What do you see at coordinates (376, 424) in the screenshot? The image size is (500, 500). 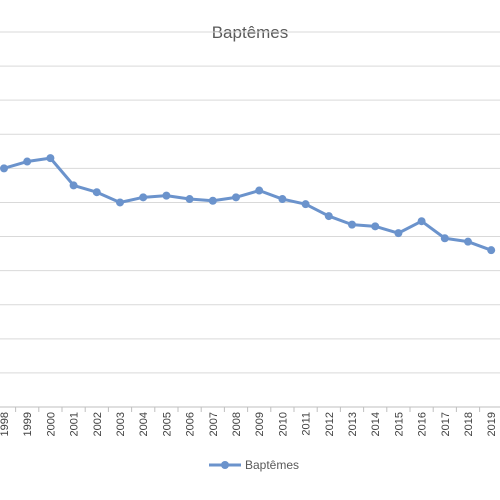 I see `x-tick-label-2014: 2014` at bounding box center [376, 424].